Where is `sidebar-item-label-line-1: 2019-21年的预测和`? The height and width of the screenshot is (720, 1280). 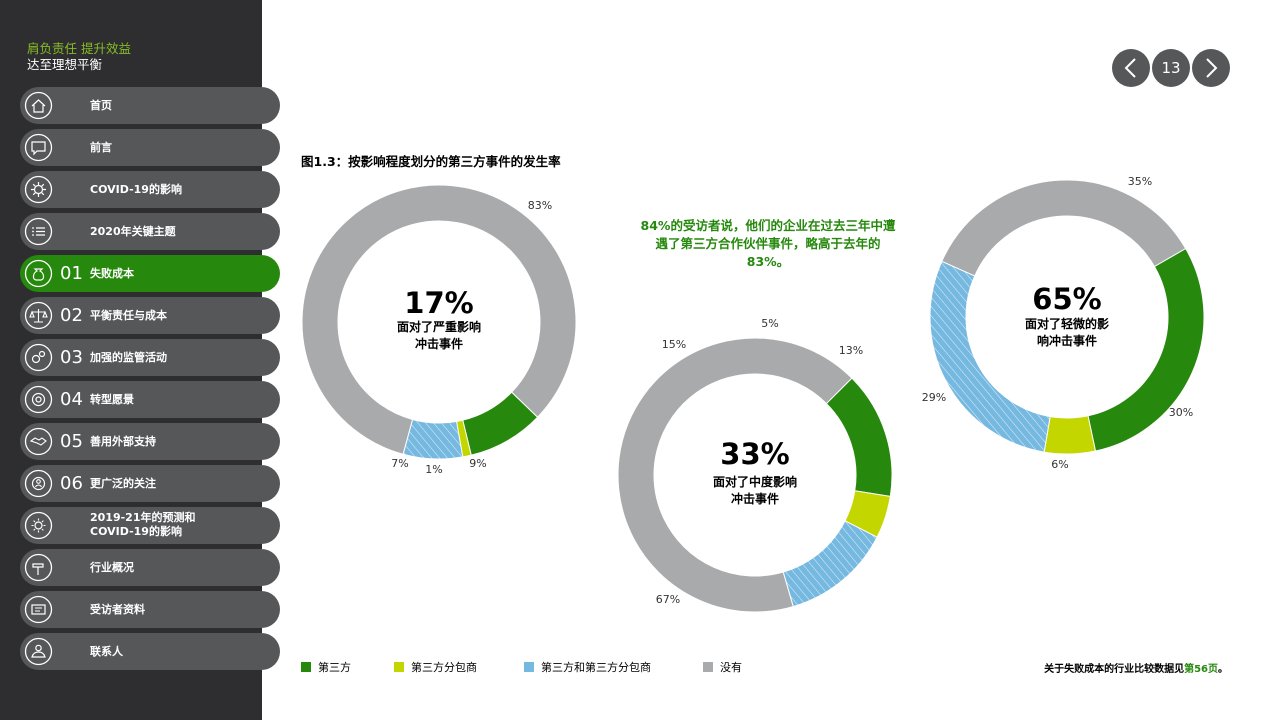
sidebar-item-label-line-1: 2019-21年的预测和 is located at coordinates (143, 517).